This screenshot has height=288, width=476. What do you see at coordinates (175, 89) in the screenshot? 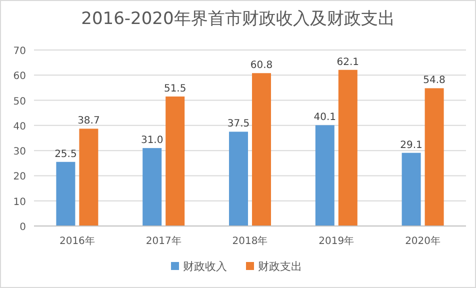
I see `data-label: 51.5` at bounding box center [175, 89].